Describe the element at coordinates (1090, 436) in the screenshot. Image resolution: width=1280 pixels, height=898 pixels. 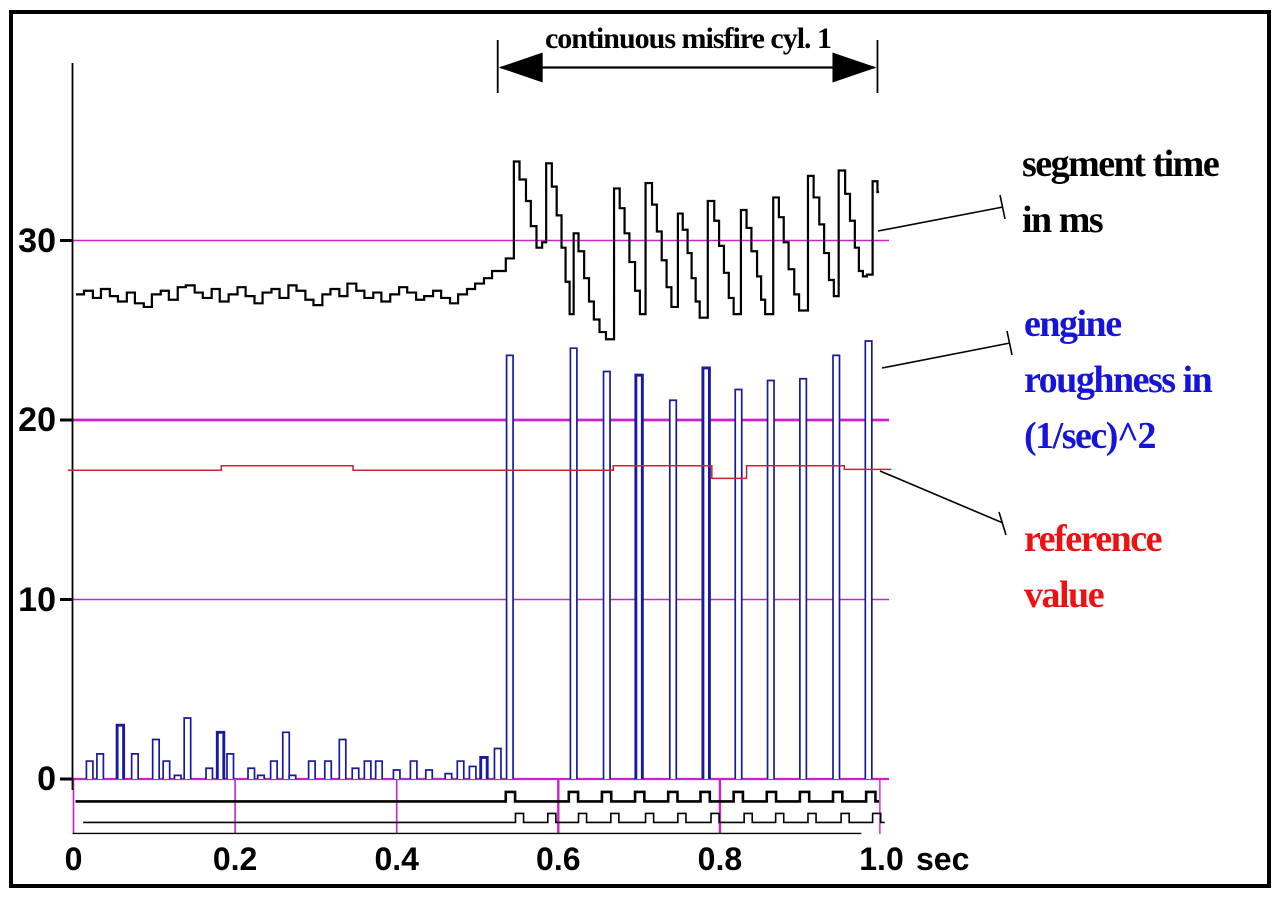
I see `label-engine-roughness-line3: (1/sec)^2` at that location.